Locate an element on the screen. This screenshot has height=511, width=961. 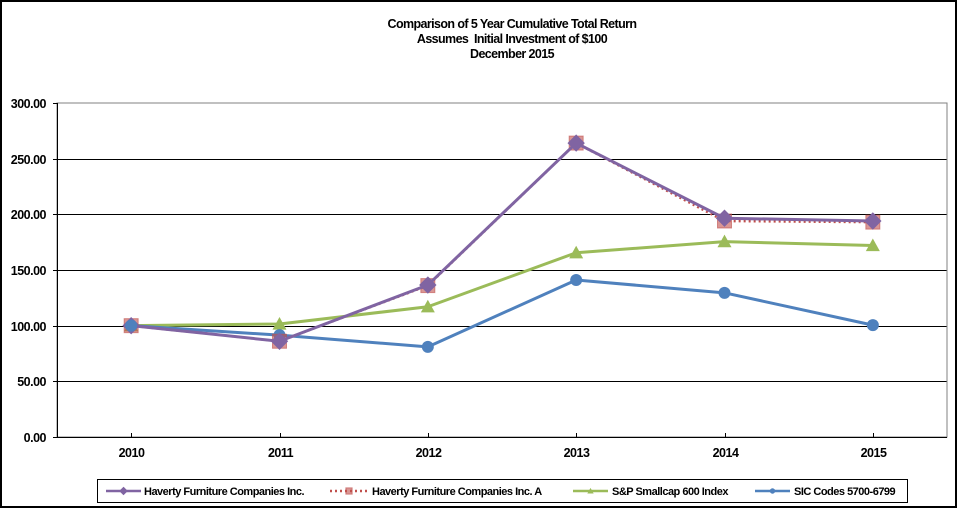
x-tick-label: 2015 is located at coordinates (874, 453).